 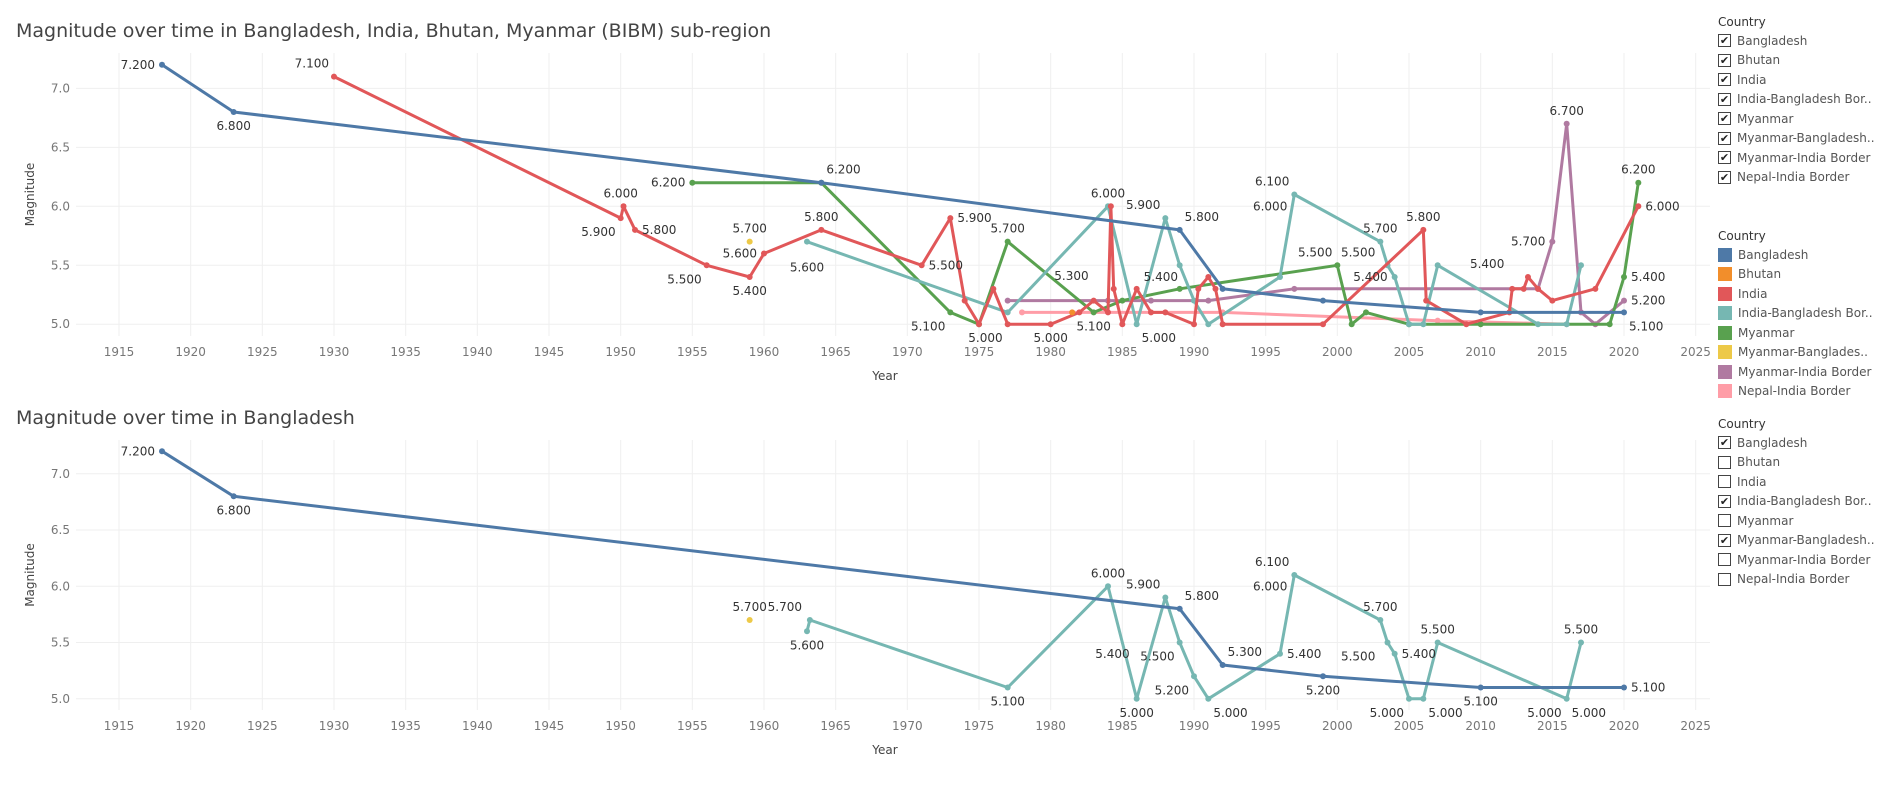 What do you see at coordinates (1795, 392) in the screenshot?
I see `color-legend-item-nepal-india-border: Nepal-India Border` at bounding box center [1795, 392].